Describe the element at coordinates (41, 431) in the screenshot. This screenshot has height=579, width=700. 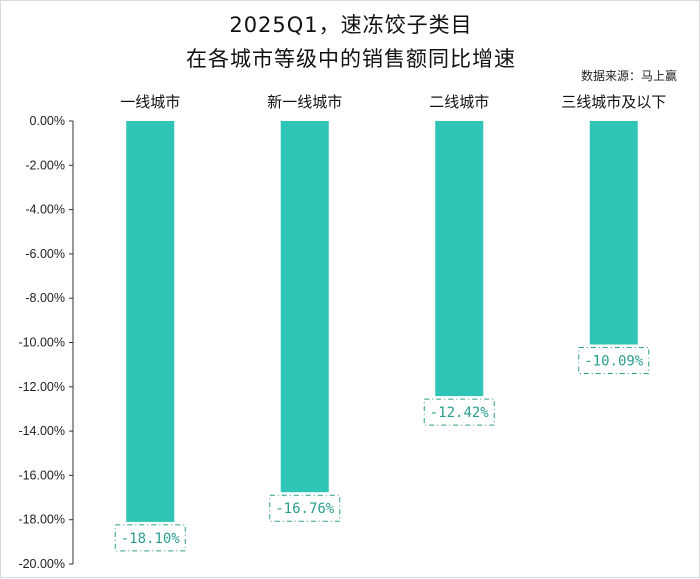
I see `y-tick-label: -14.00%` at that location.